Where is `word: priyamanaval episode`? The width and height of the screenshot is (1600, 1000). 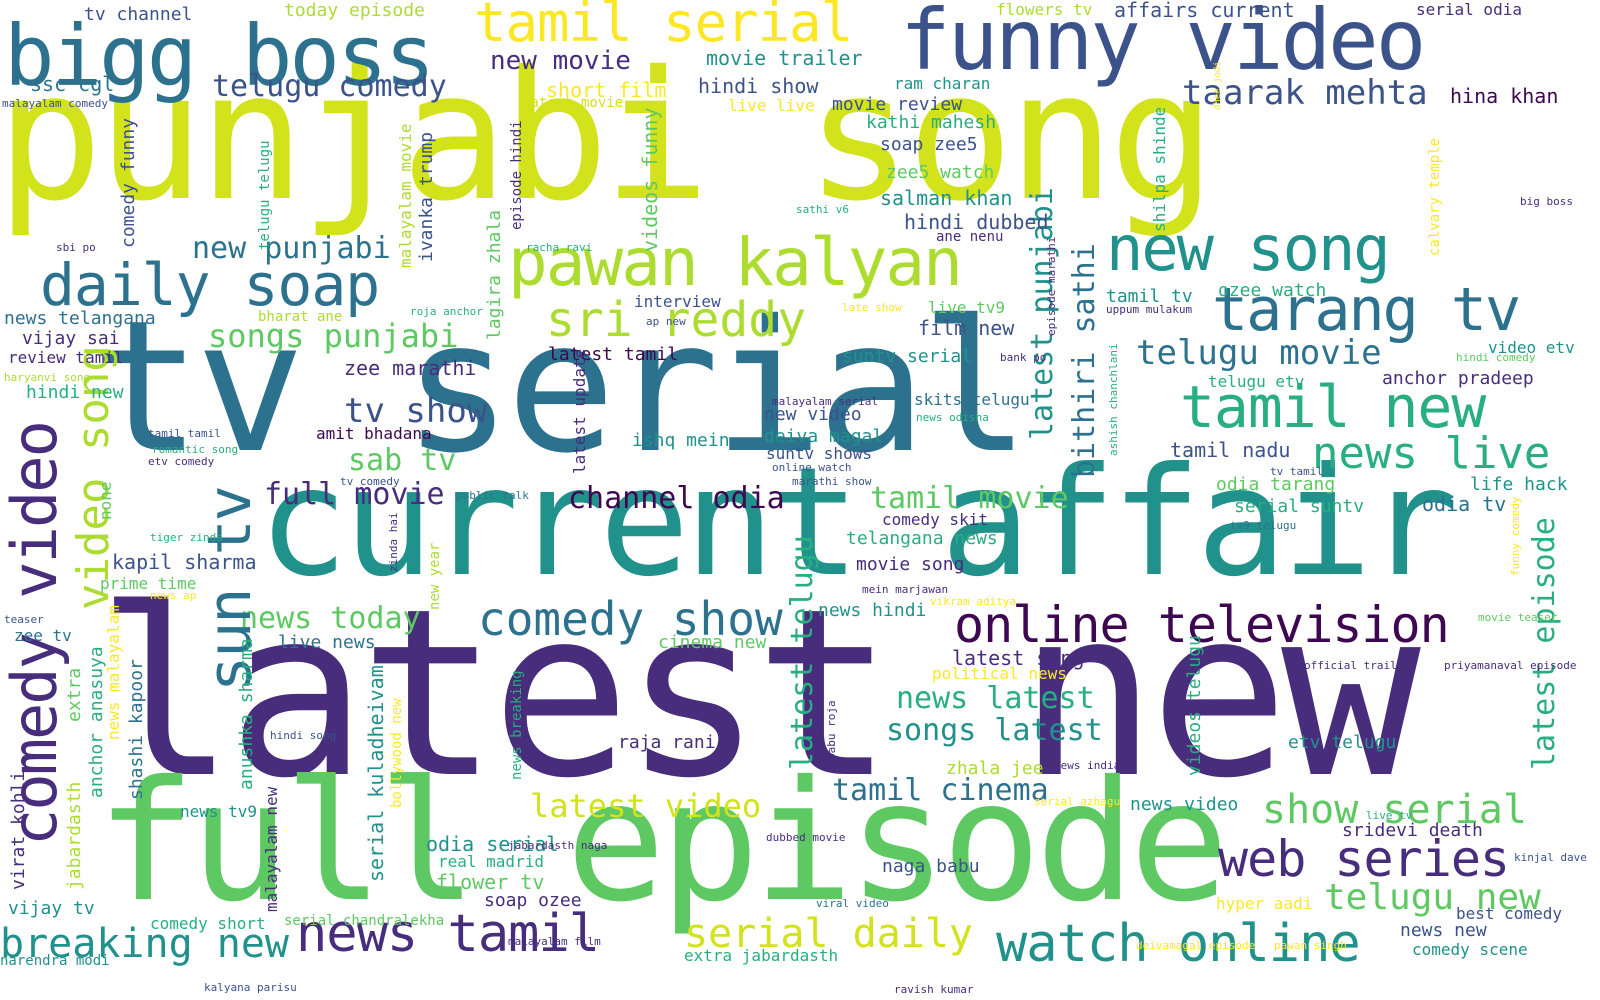 word: priyamanaval episode is located at coordinates (1510, 665).